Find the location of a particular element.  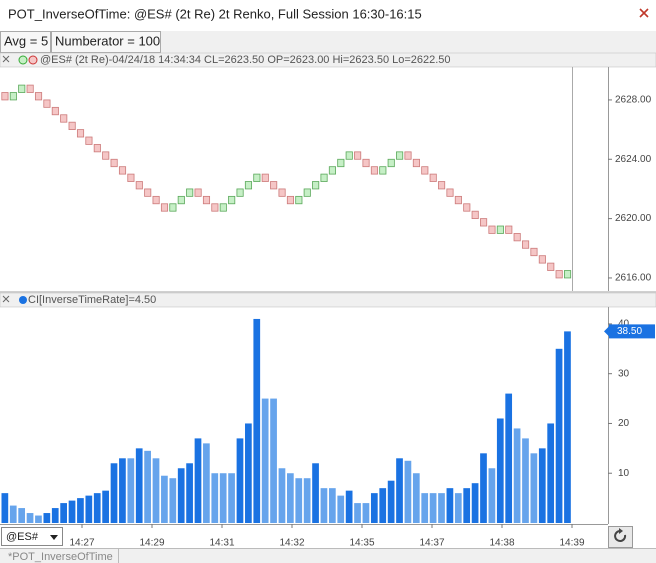

dropdown-box is located at coordinates (32, 536).